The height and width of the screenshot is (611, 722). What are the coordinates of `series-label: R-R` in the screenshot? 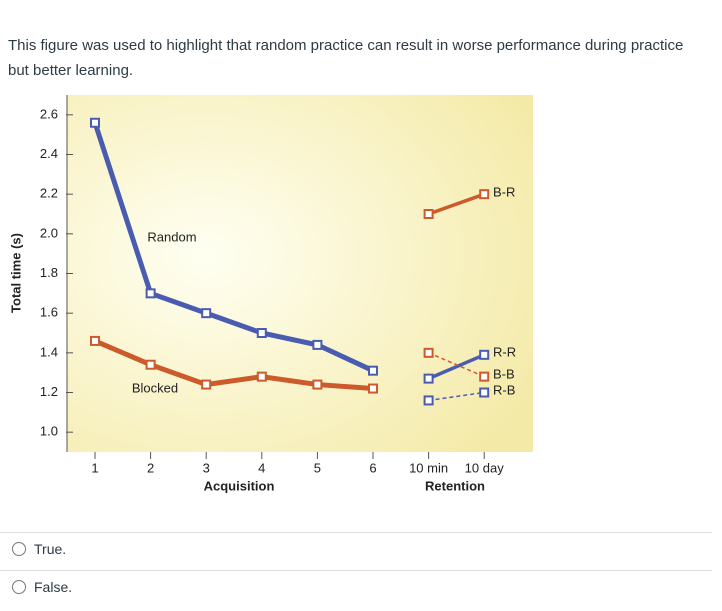 It's located at (504, 351).